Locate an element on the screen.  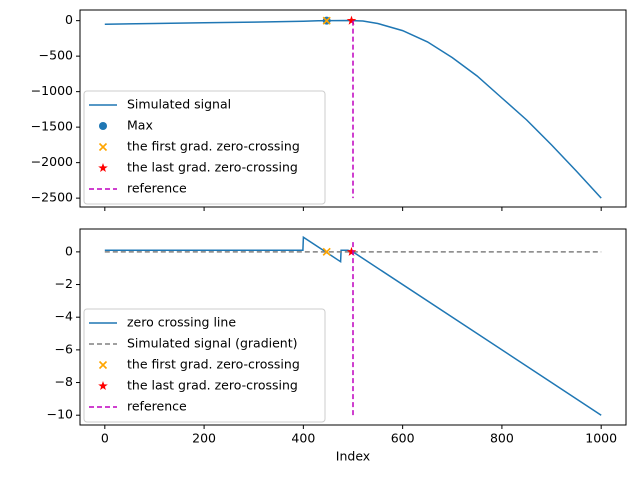
y-tick-label: −6 is located at coordinates (64, 348).